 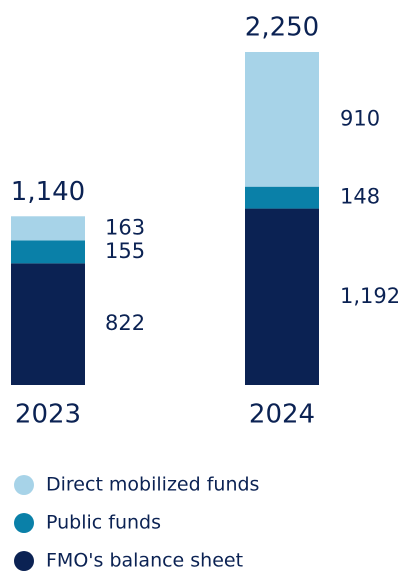 I want to click on legend-label: Direct mobilized funds, so click(x=152, y=485).